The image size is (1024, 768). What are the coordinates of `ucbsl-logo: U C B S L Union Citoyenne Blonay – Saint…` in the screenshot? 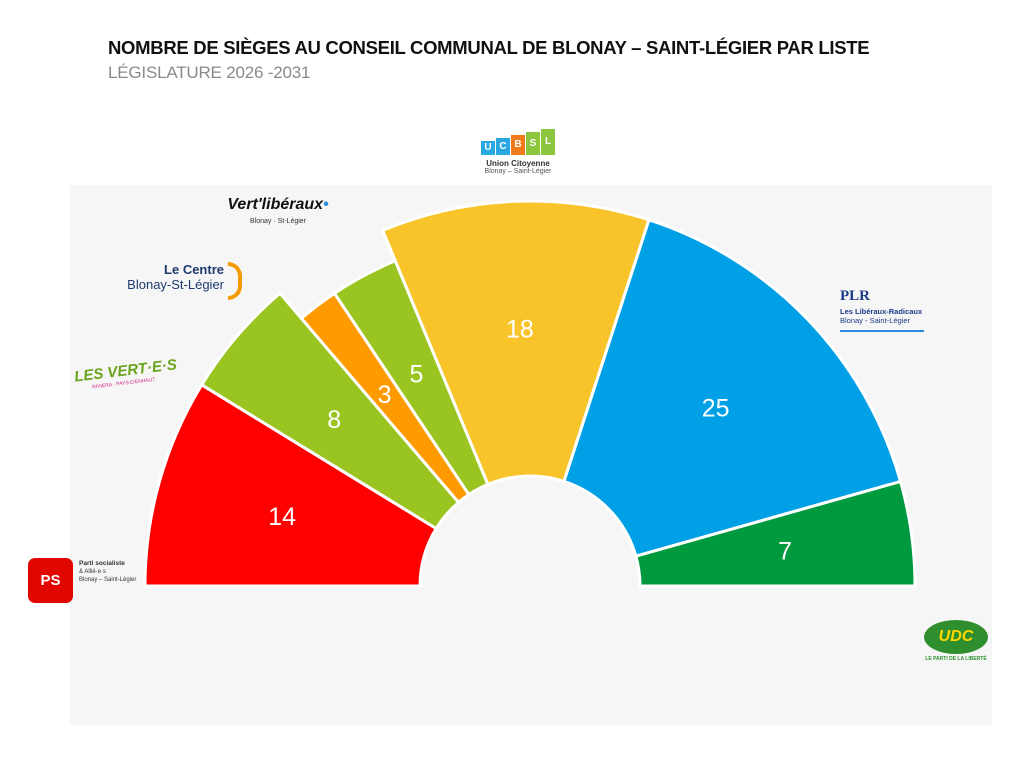 It's located at (518, 152).